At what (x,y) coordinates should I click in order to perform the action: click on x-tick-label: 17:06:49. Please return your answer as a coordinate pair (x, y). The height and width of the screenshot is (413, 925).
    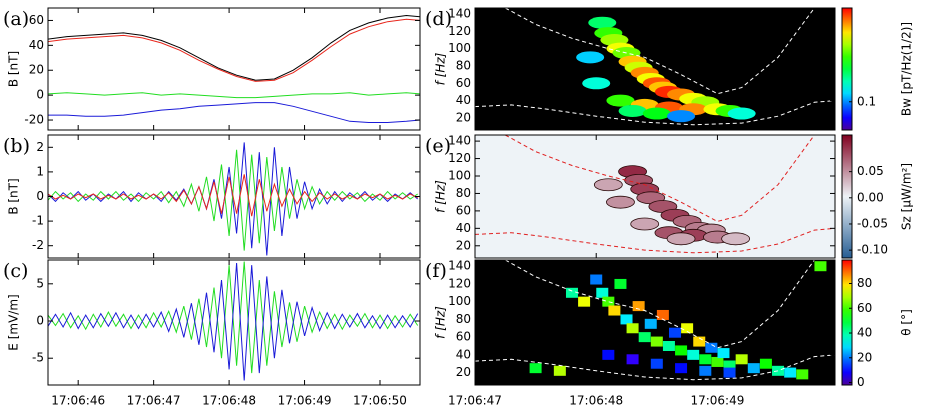
    Looking at the image, I should click on (717, 401).